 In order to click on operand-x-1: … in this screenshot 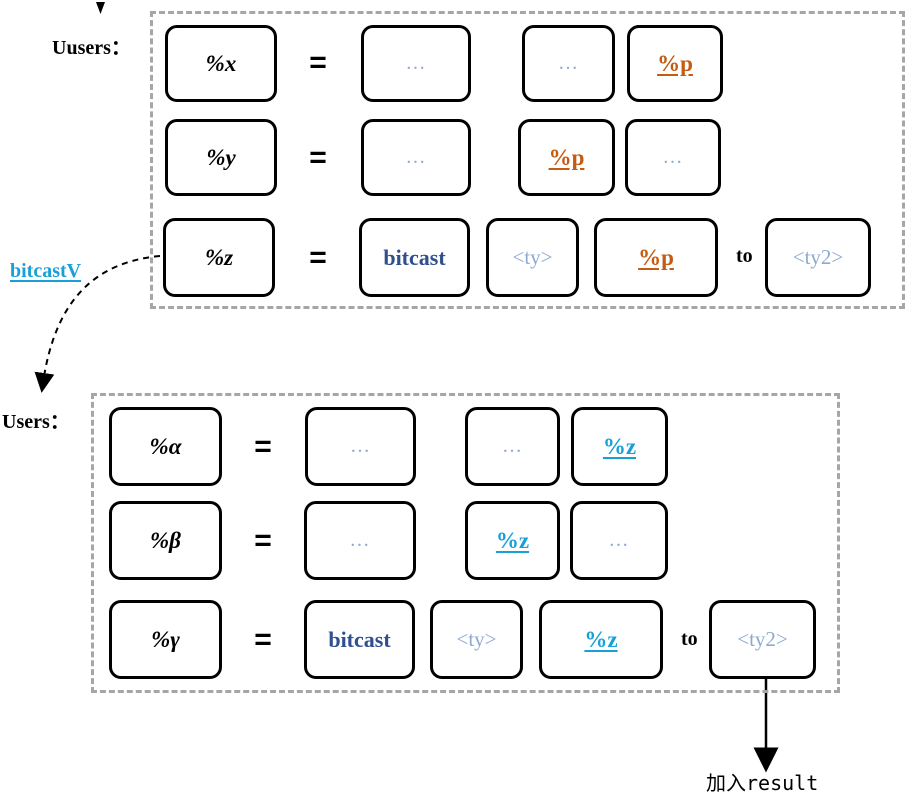, I will do `click(416, 63)`.